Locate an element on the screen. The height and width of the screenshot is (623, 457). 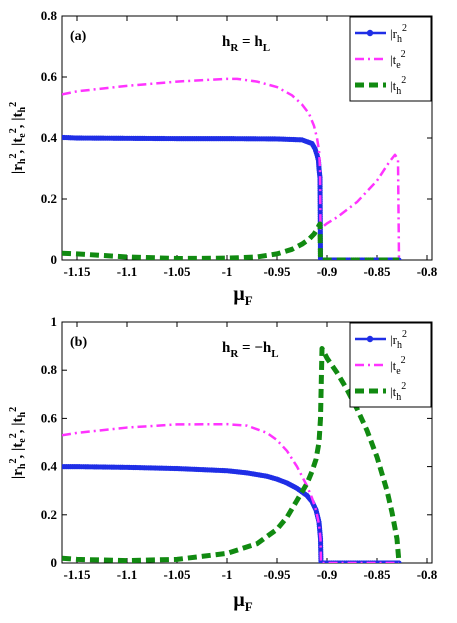
panel-a-label: (a) is located at coordinates (78, 36).